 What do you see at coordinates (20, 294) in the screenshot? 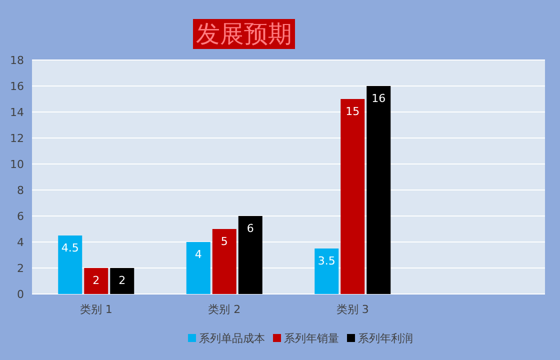
I see `y-tick-label: 0` at bounding box center [20, 294].